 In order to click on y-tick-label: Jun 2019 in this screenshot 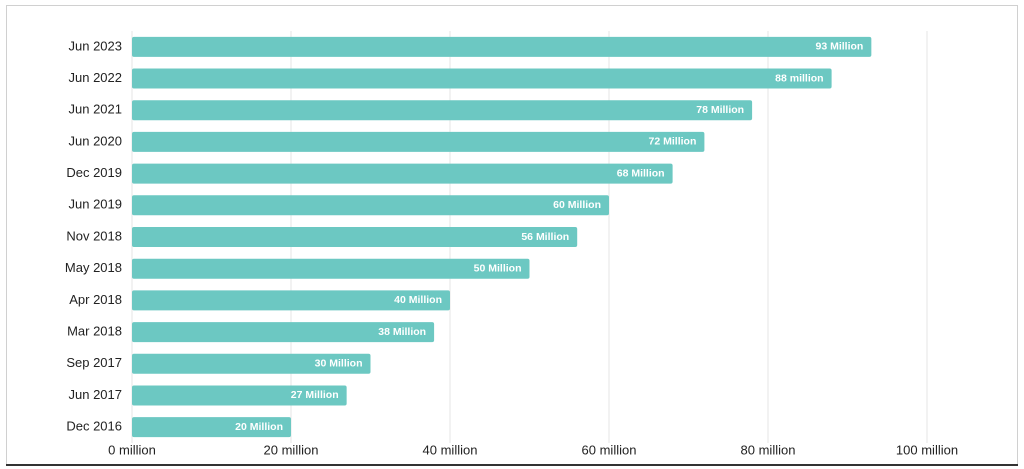, I will do `click(96, 204)`.